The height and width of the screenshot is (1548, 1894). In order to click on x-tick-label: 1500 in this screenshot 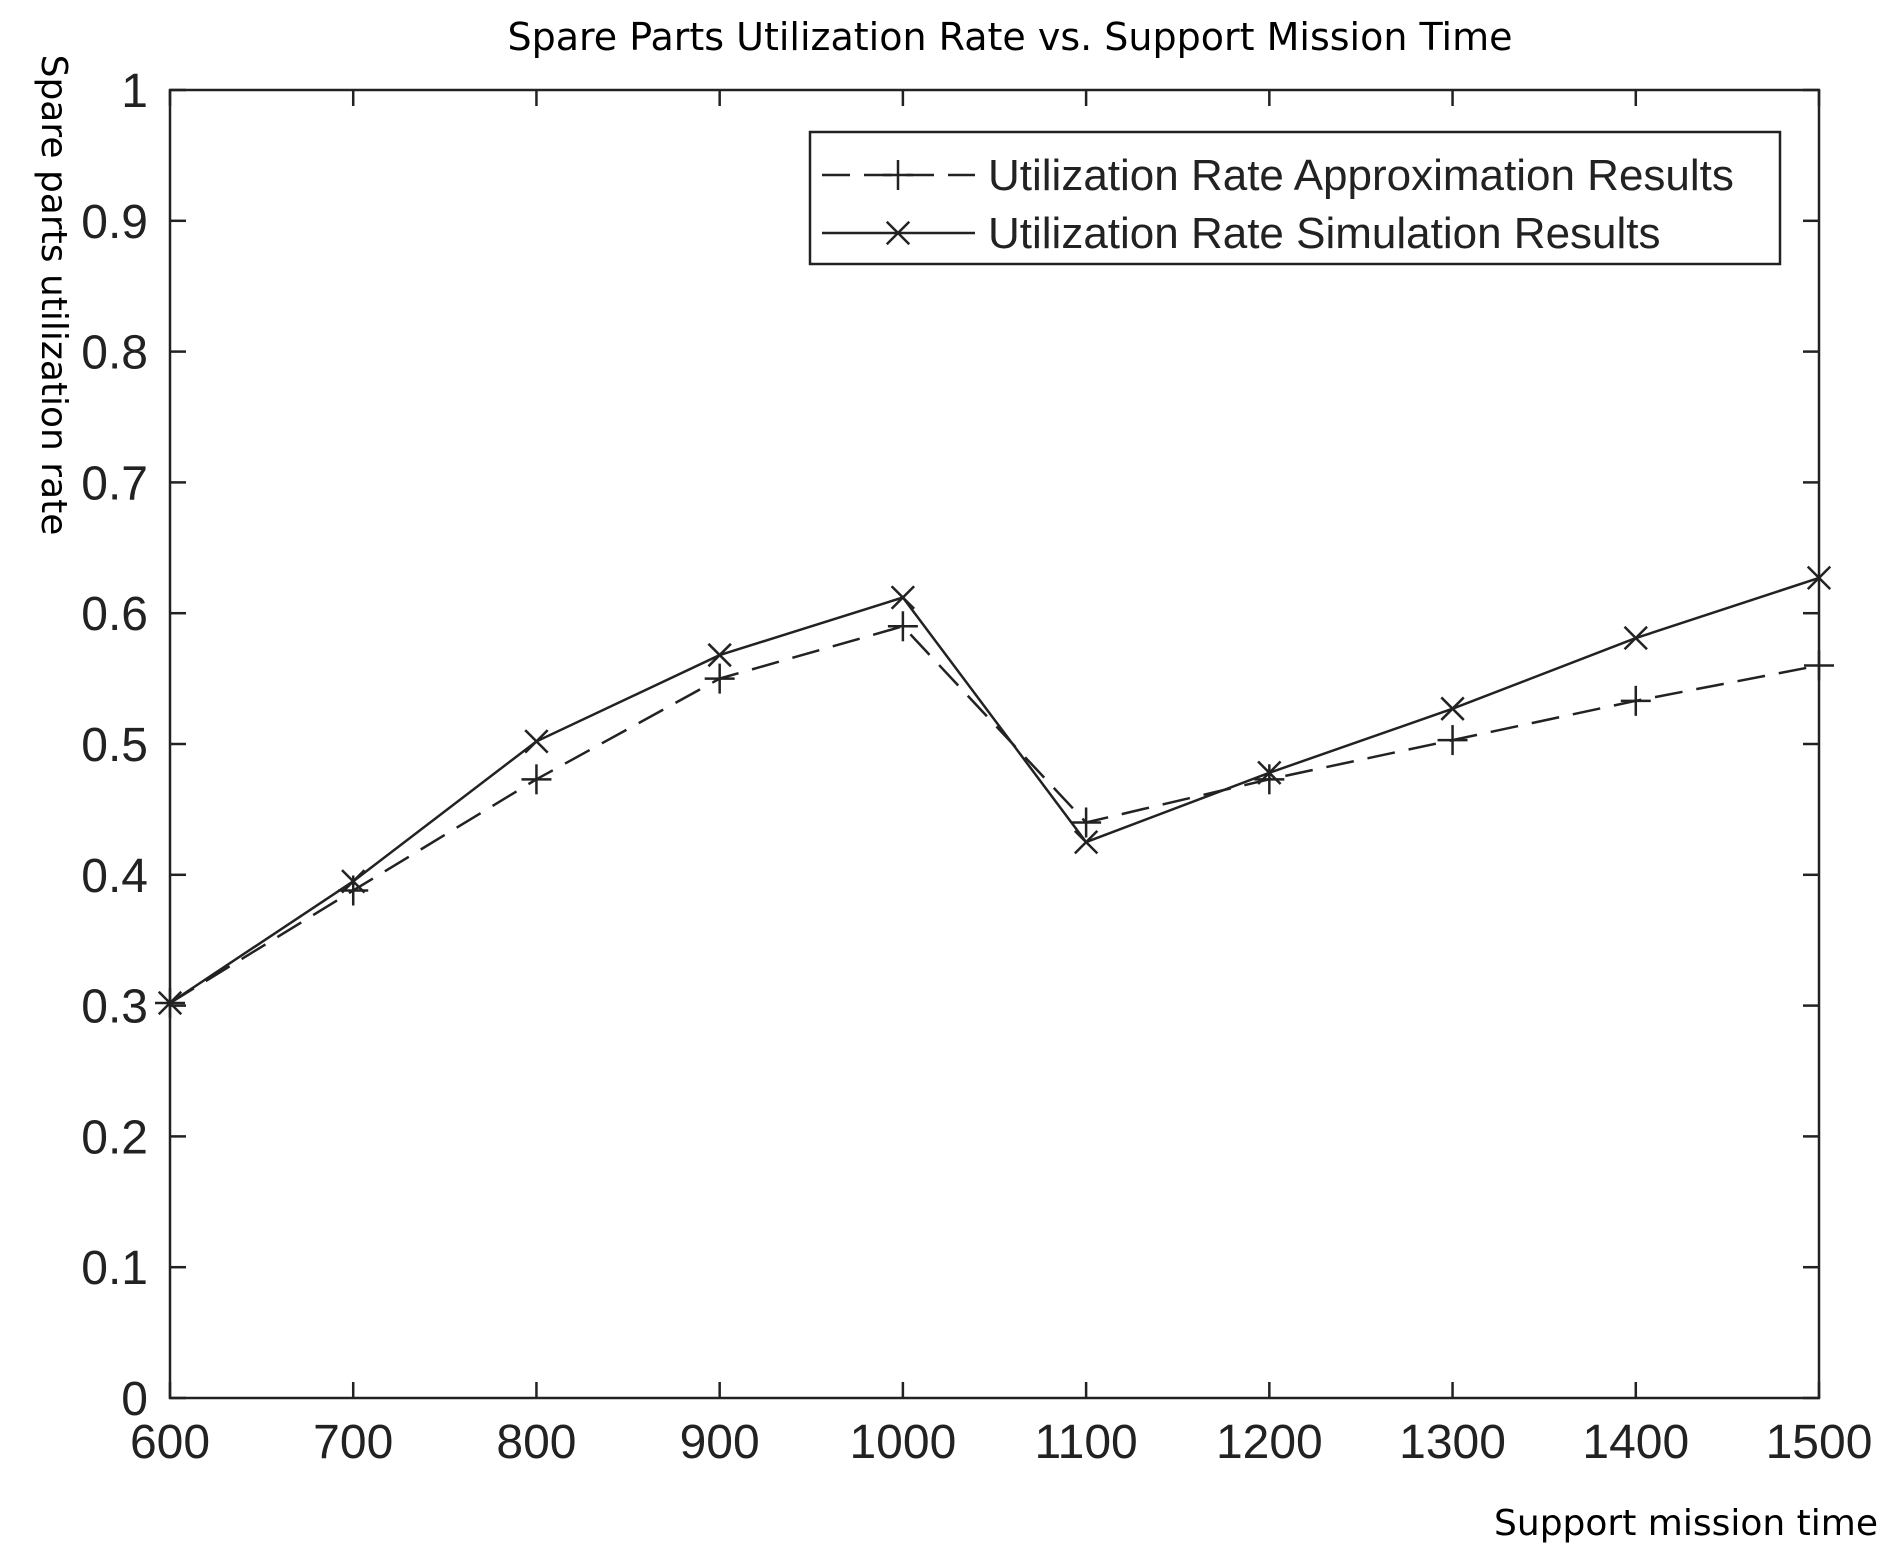, I will do `click(1819, 1442)`.